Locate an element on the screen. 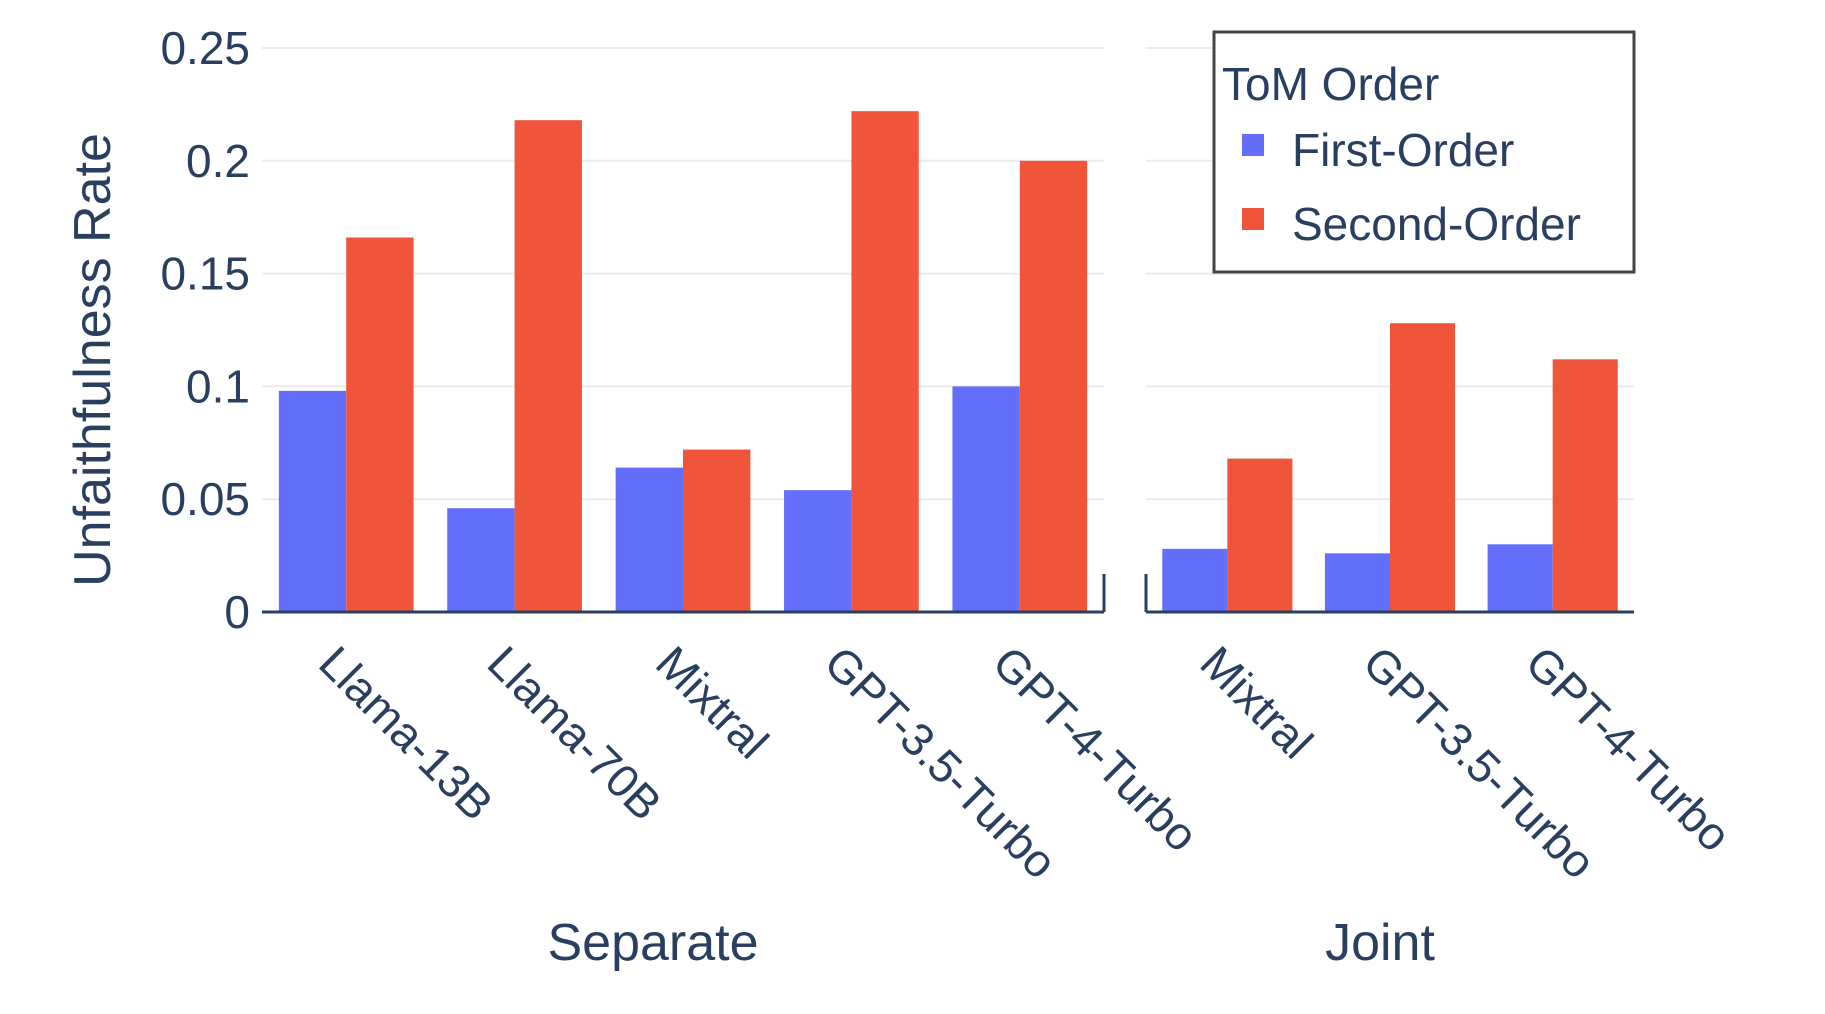 The width and height of the screenshot is (1825, 1014). x-axis-title-separate: Separate is located at coordinates (652, 943).